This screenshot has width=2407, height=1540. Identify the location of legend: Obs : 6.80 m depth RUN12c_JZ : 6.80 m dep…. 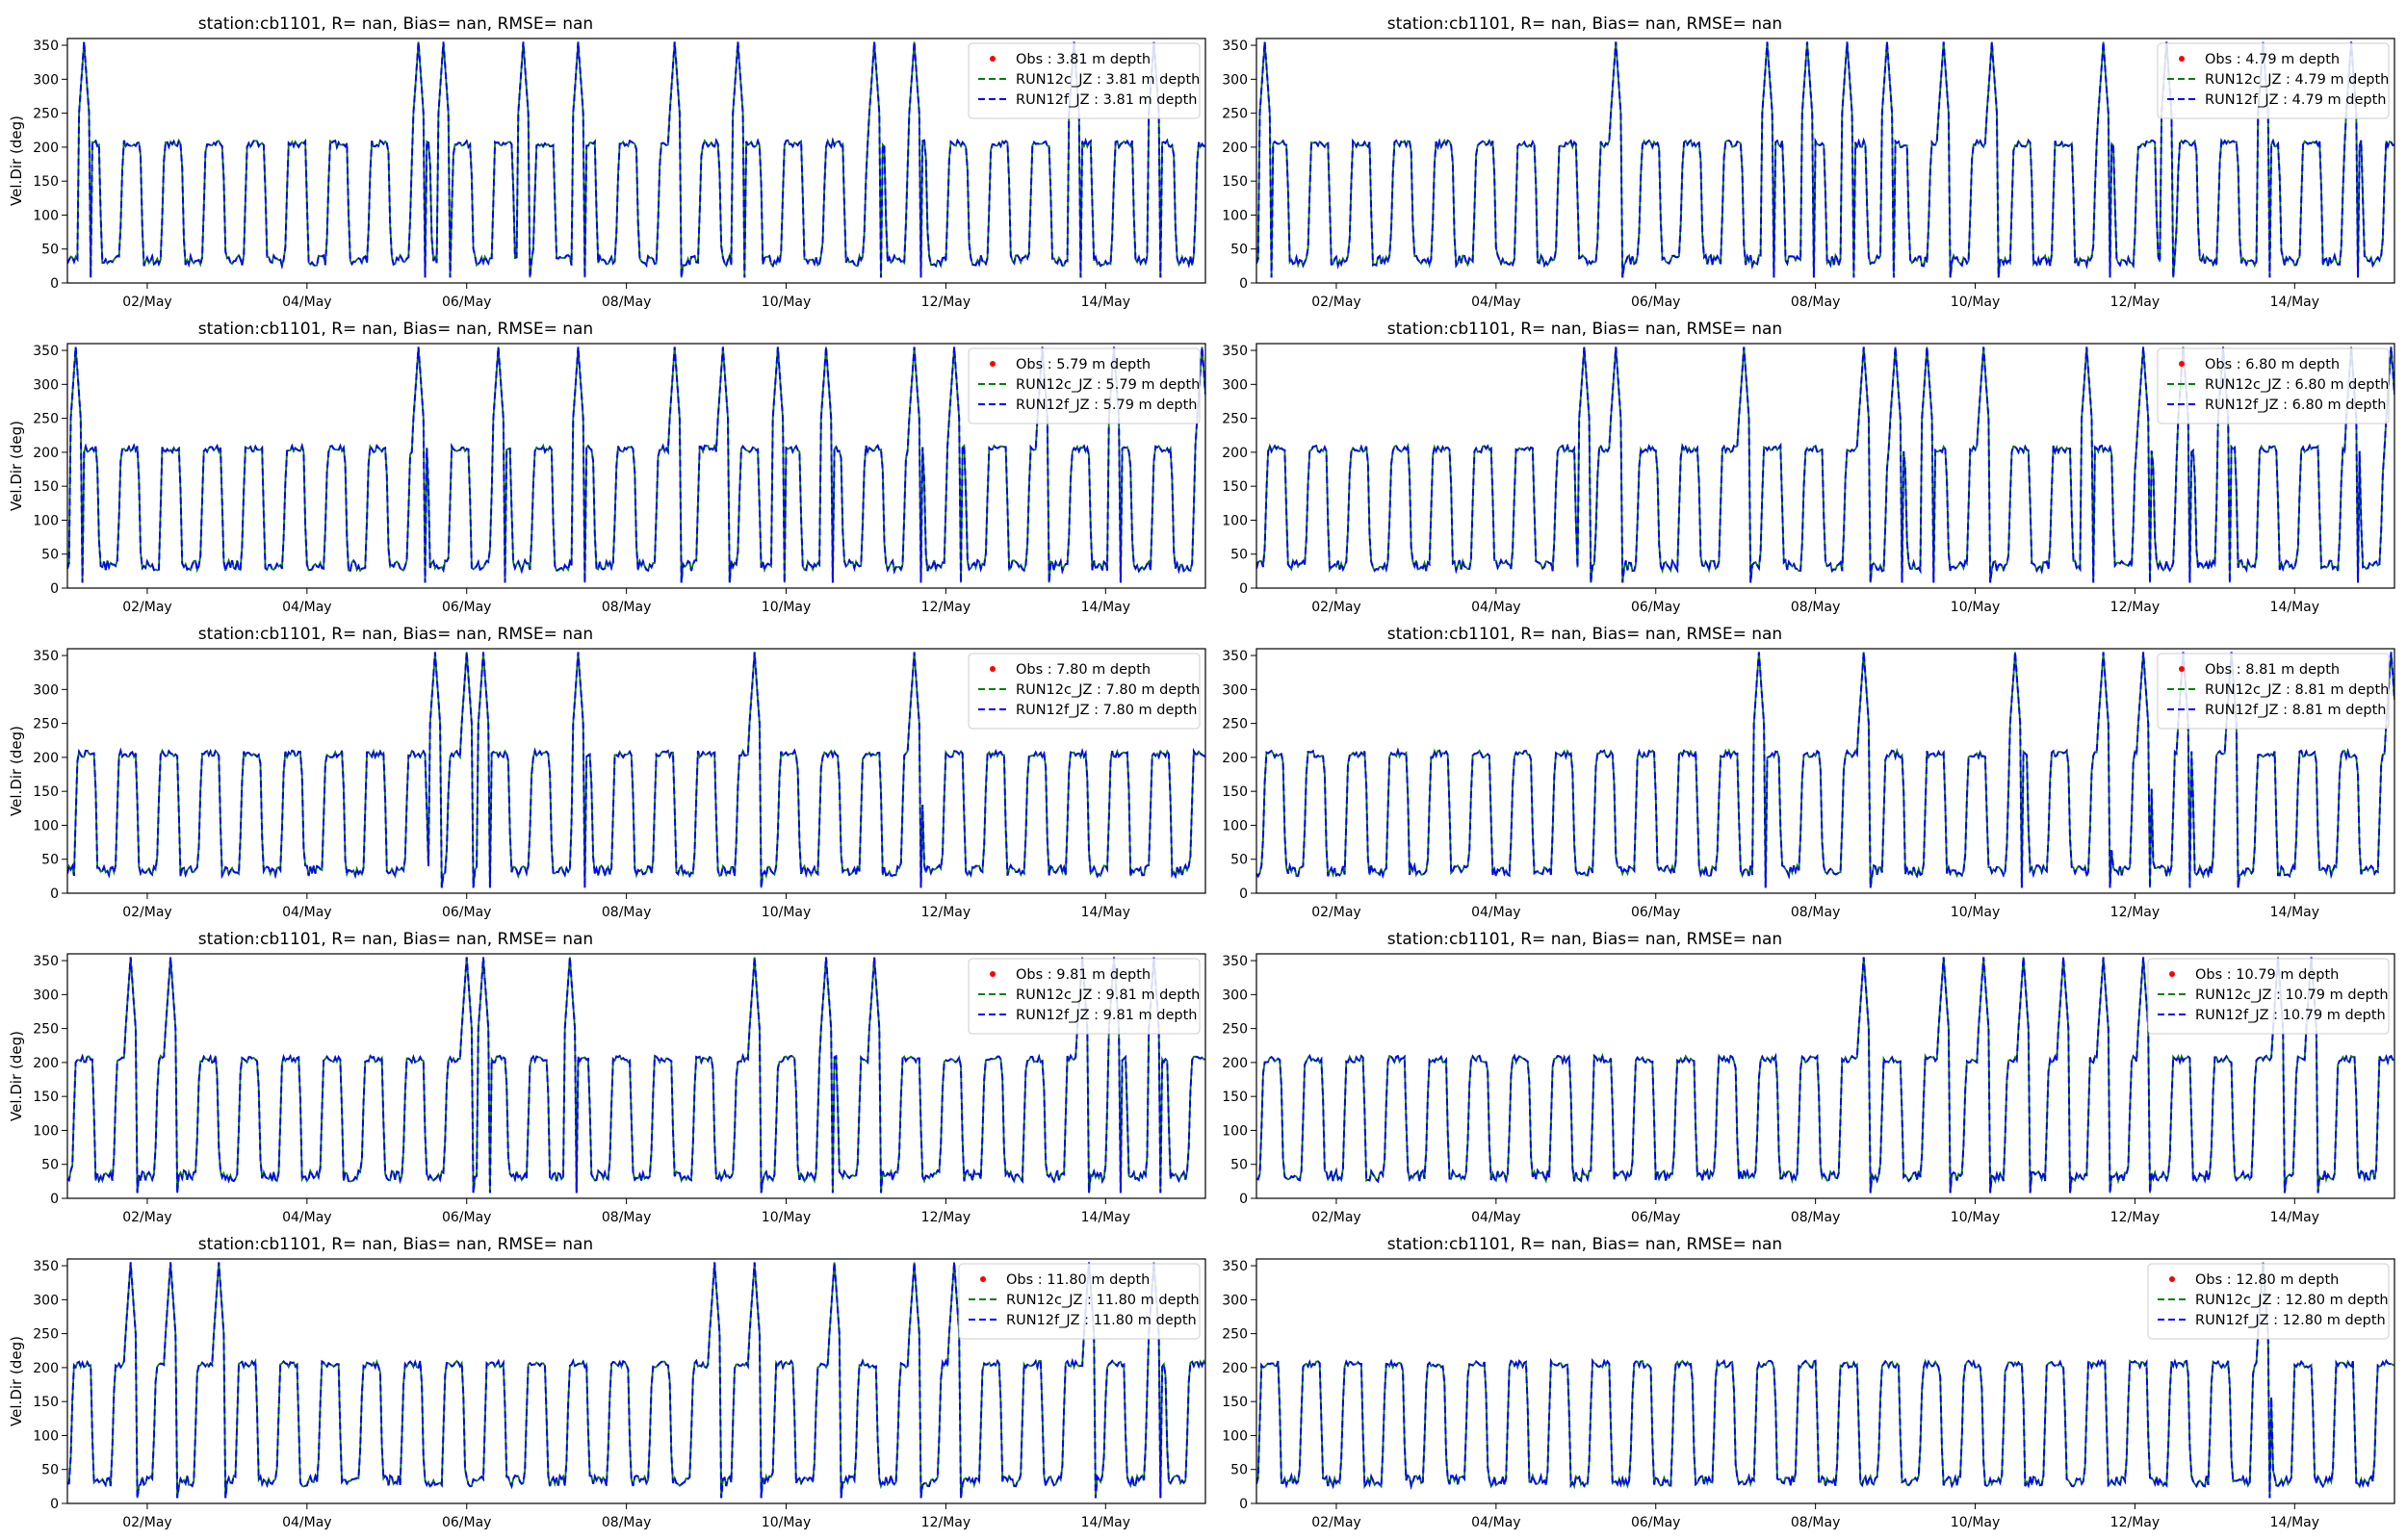
(2273, 385).